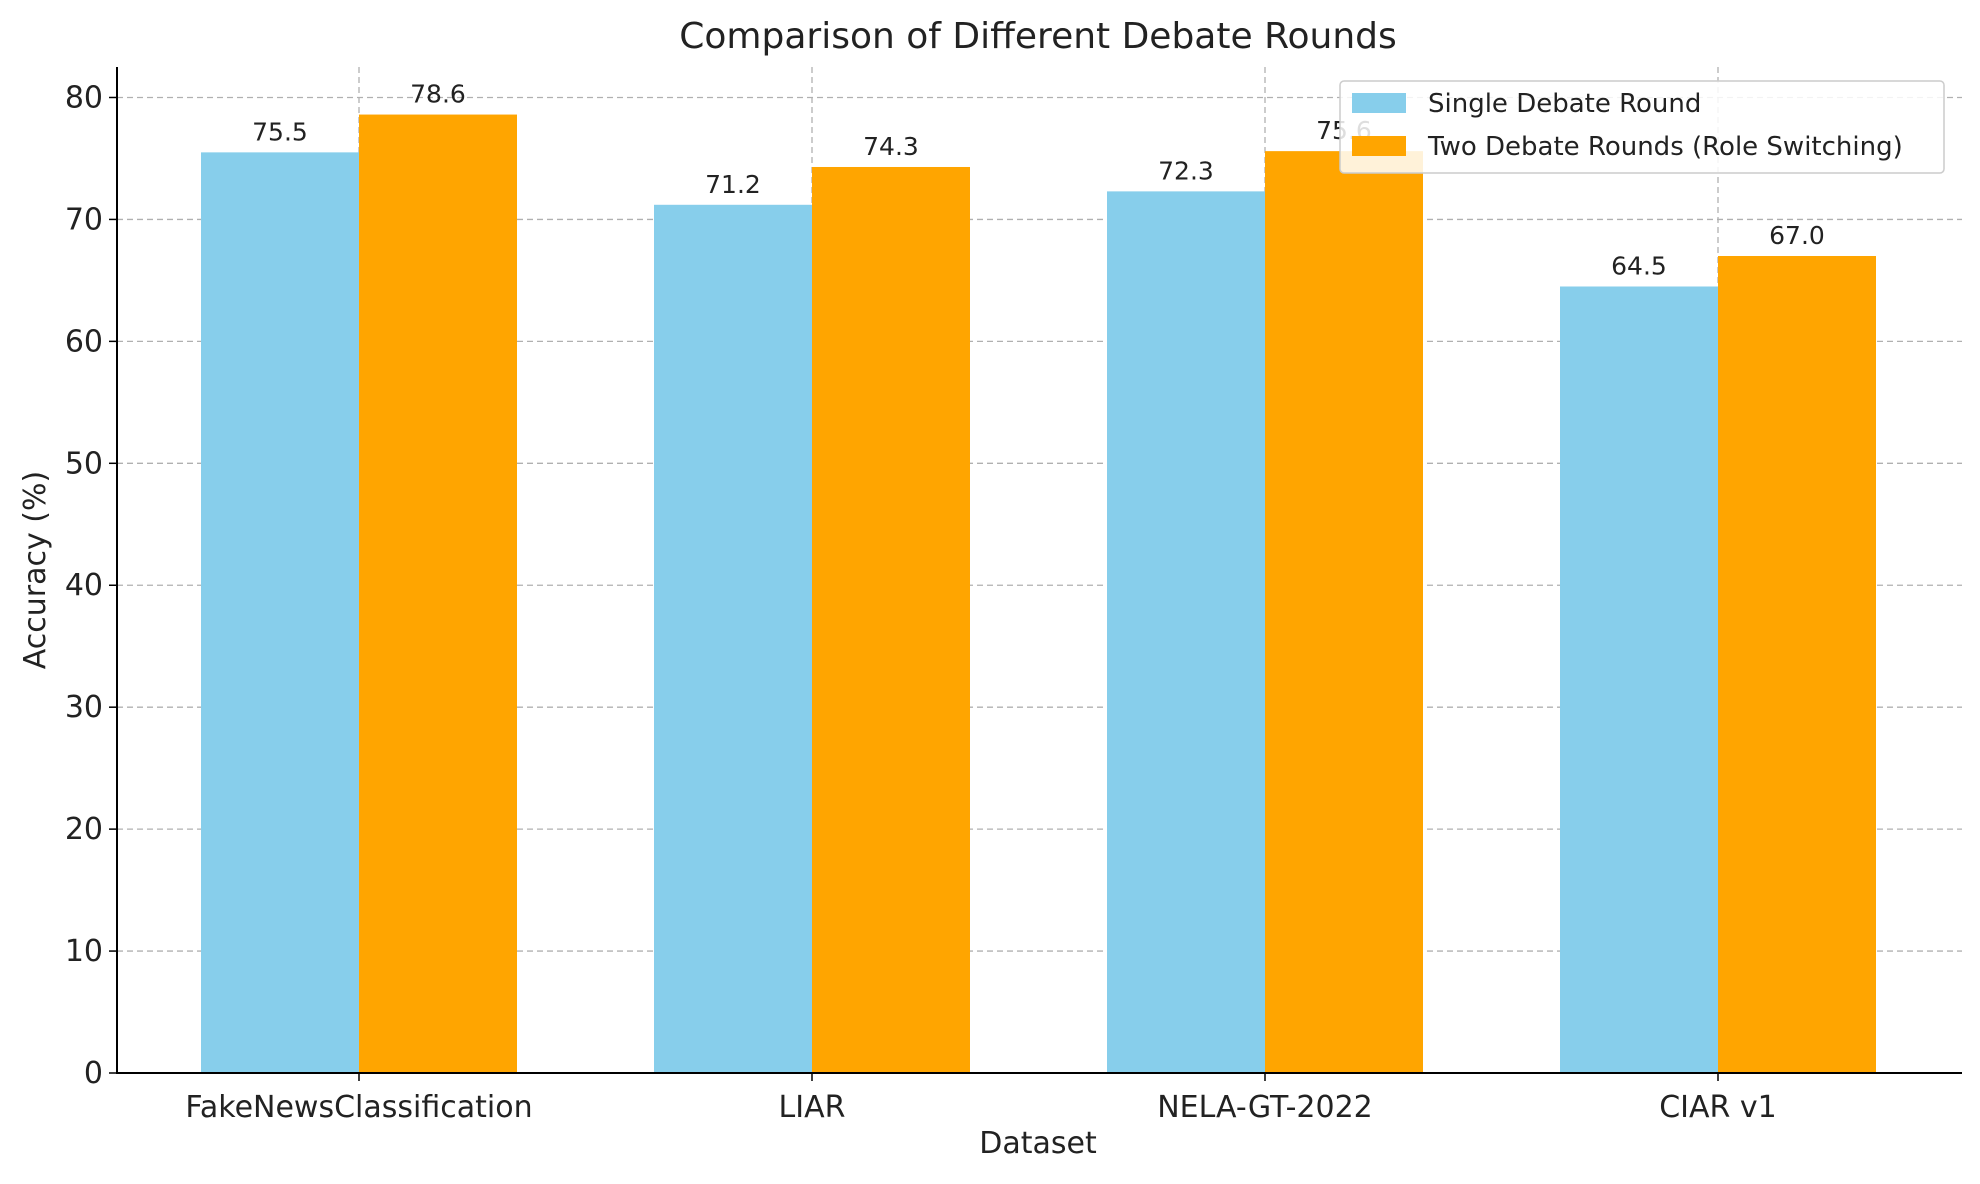 Image resolution: width=1980 pixels, height=1184 pixels. What do you see at coordinates (358, 1107) in the screenshot?
I see `x-tick-label: FakeNewsClassification` at bounding box center [358, 1107].